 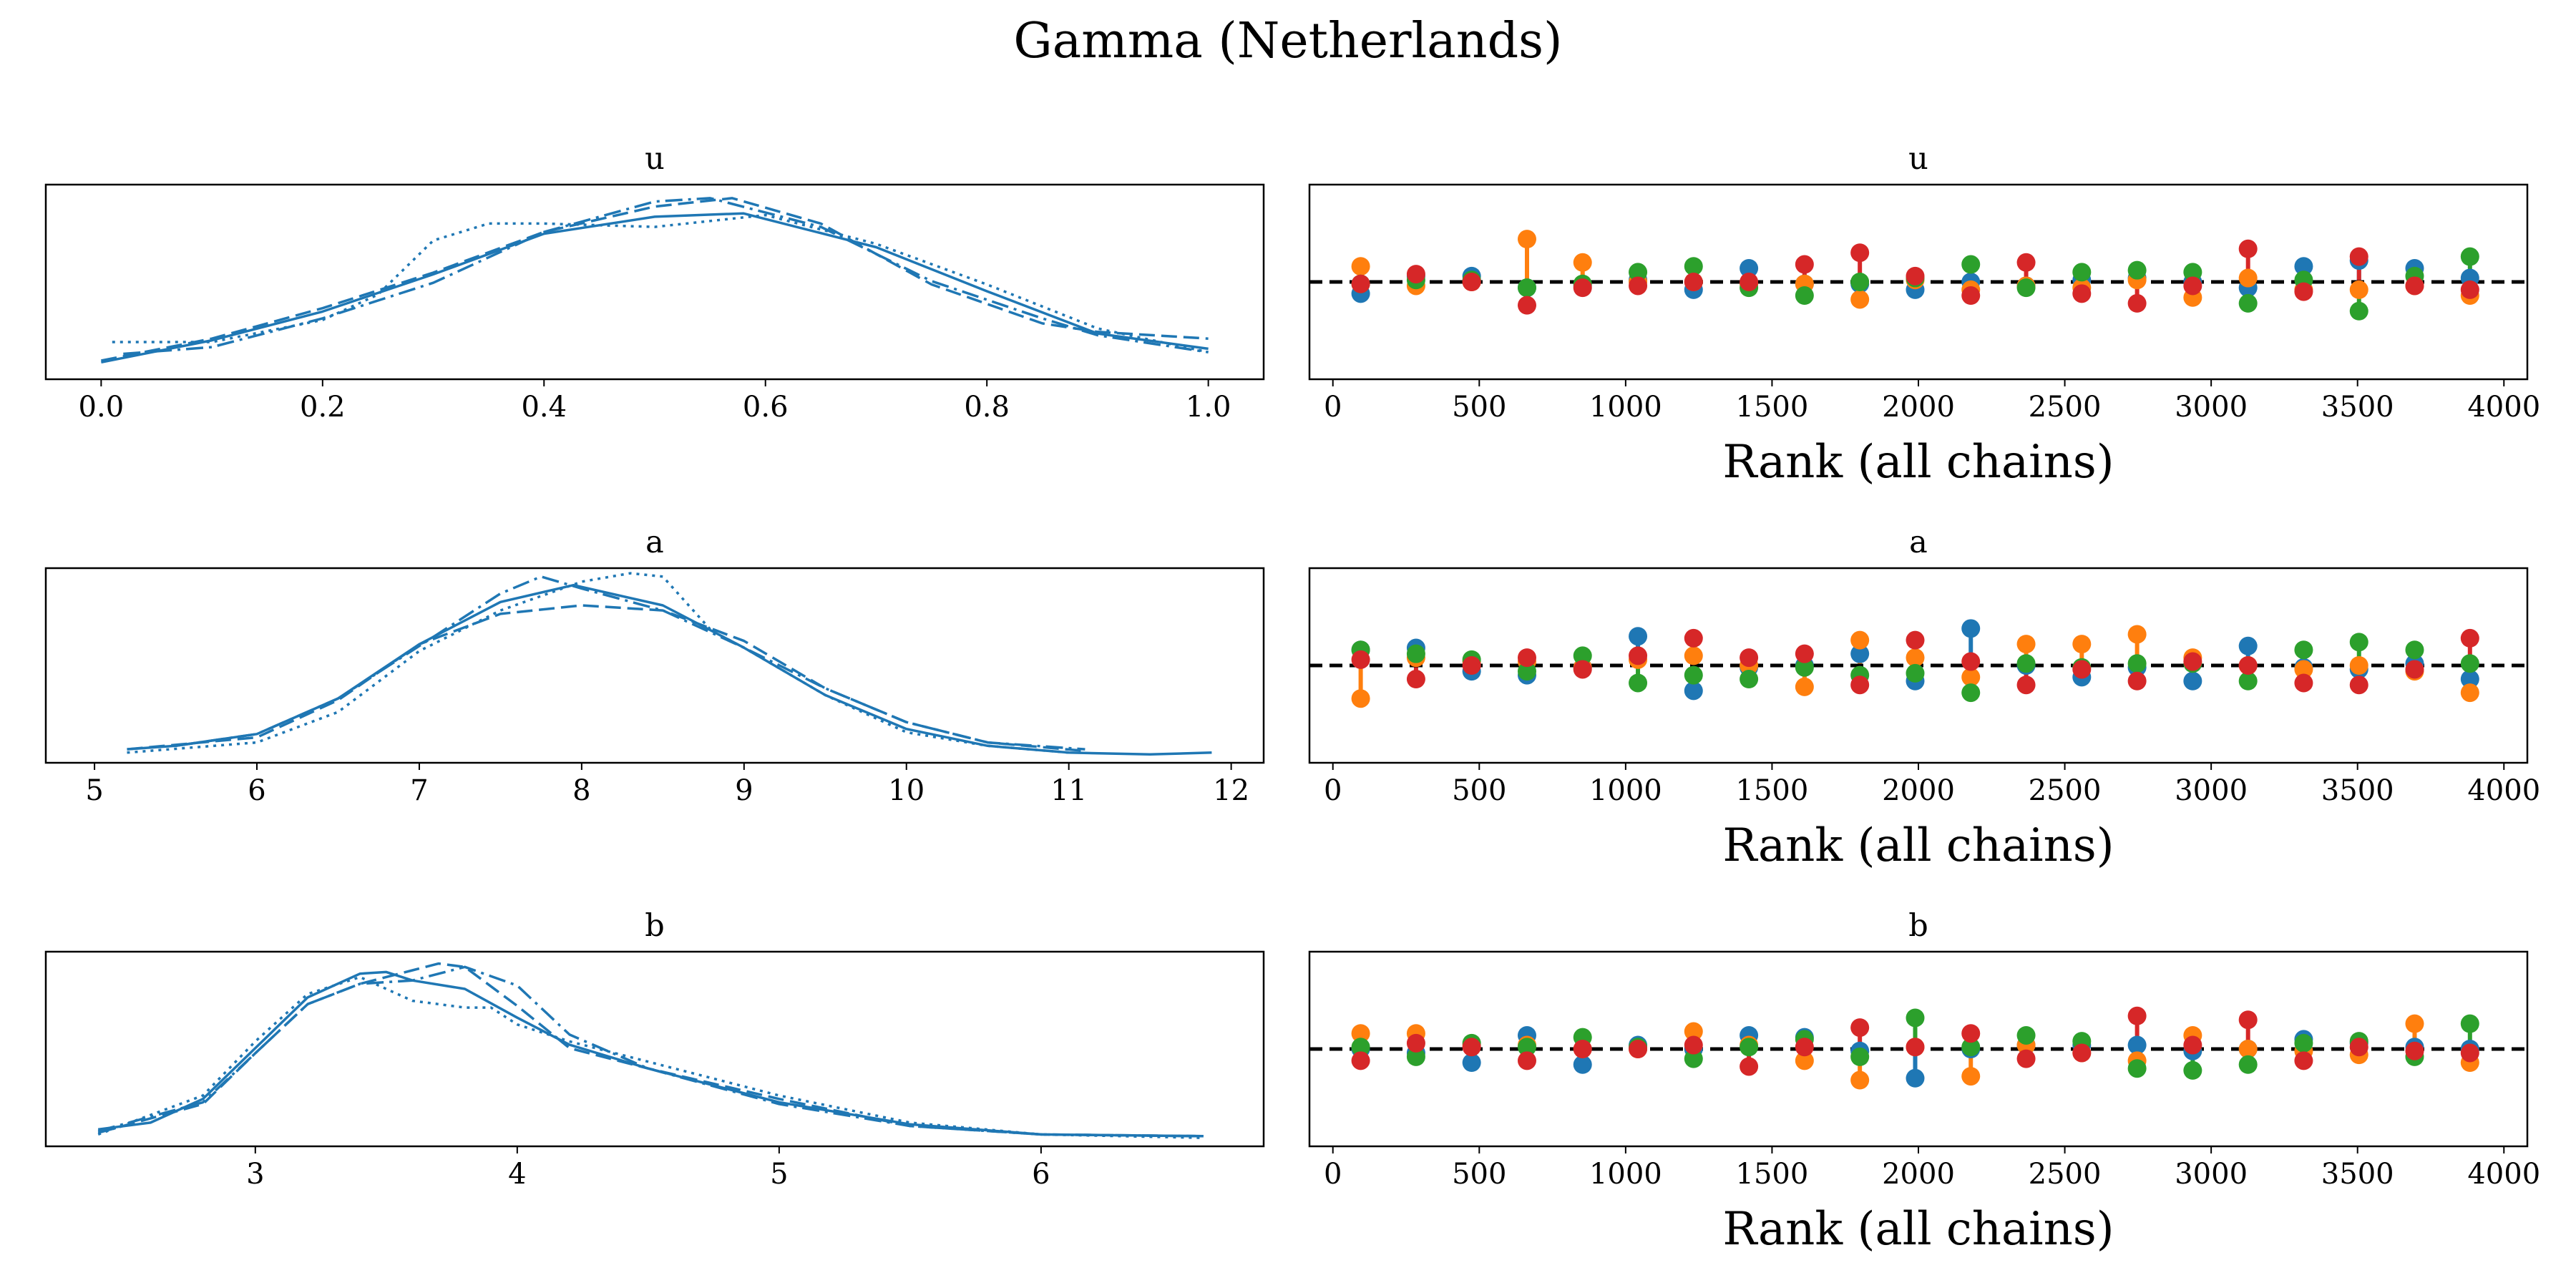 What do you see at coordinates (1333, 790) in the screenshot?
I see `x-tick-label: 0` at bounding box center [1333, 790].